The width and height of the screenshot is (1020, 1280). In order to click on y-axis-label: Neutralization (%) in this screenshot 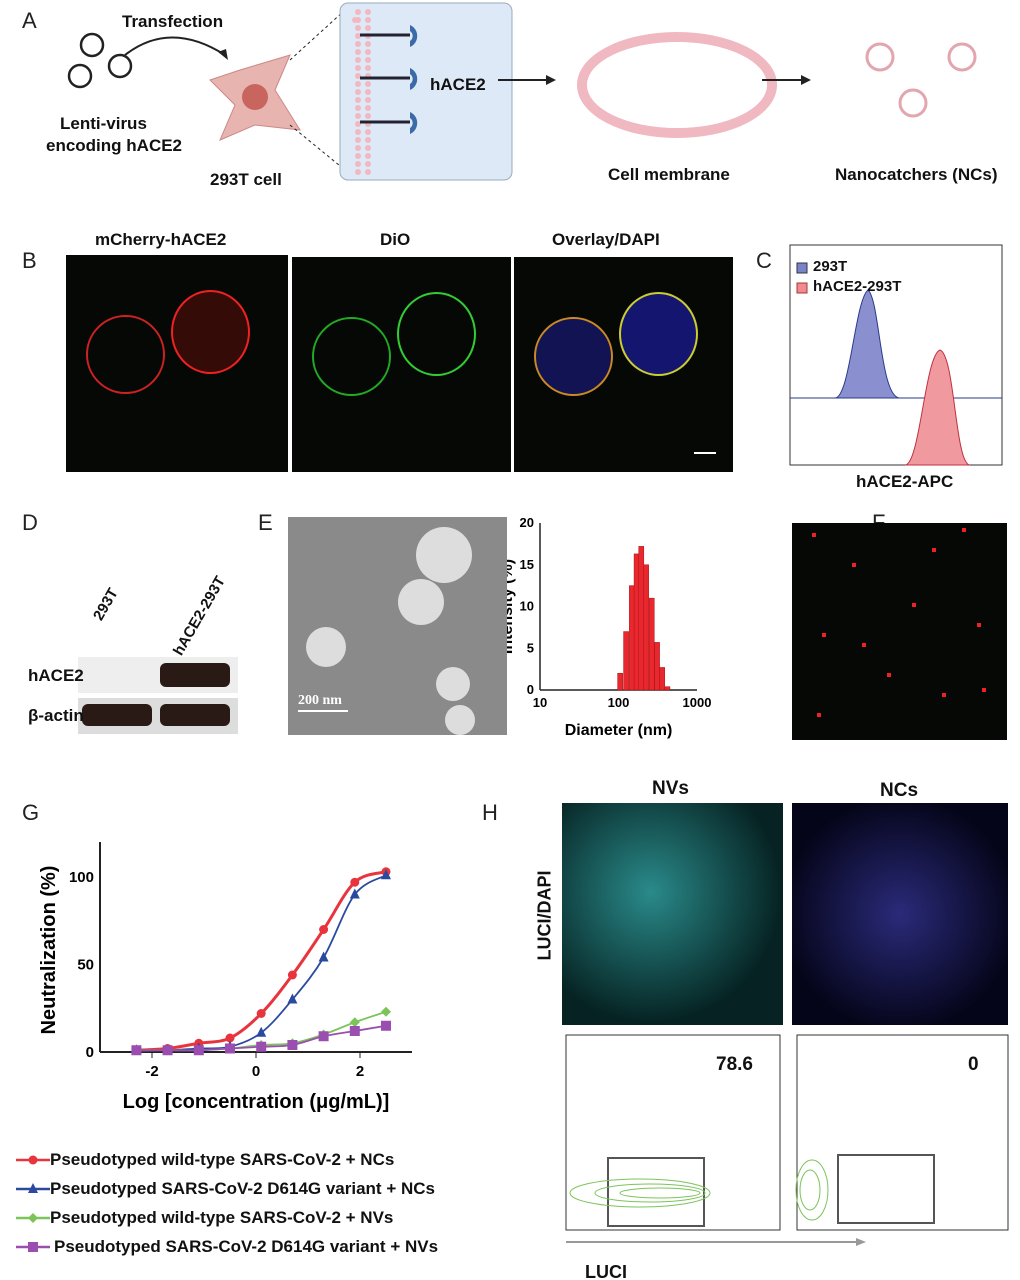, I will do `click(49, 950)`.